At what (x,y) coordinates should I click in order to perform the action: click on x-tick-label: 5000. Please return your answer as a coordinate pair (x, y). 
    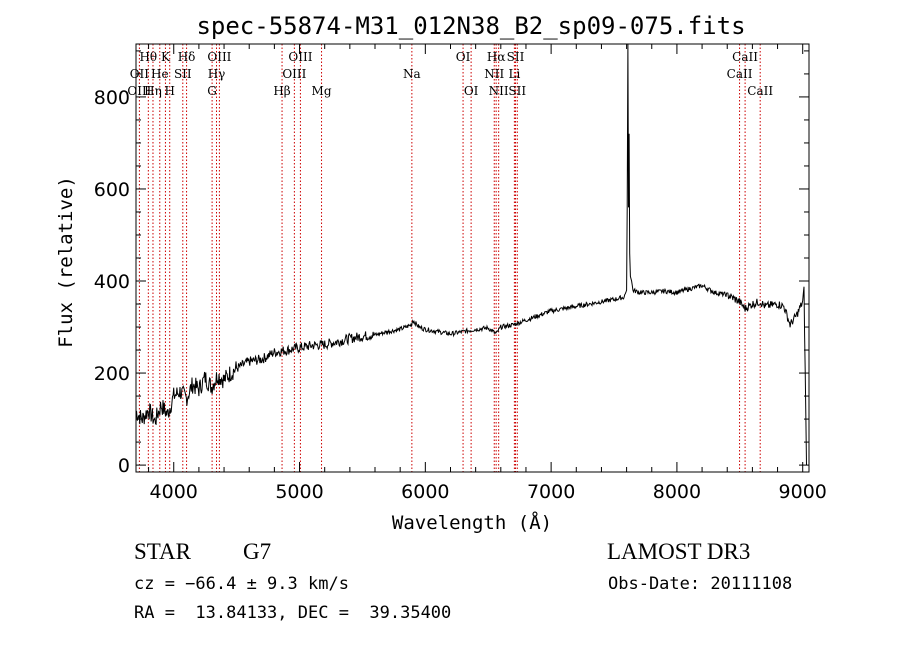
    Looking at the image, I should click on (299, 492).